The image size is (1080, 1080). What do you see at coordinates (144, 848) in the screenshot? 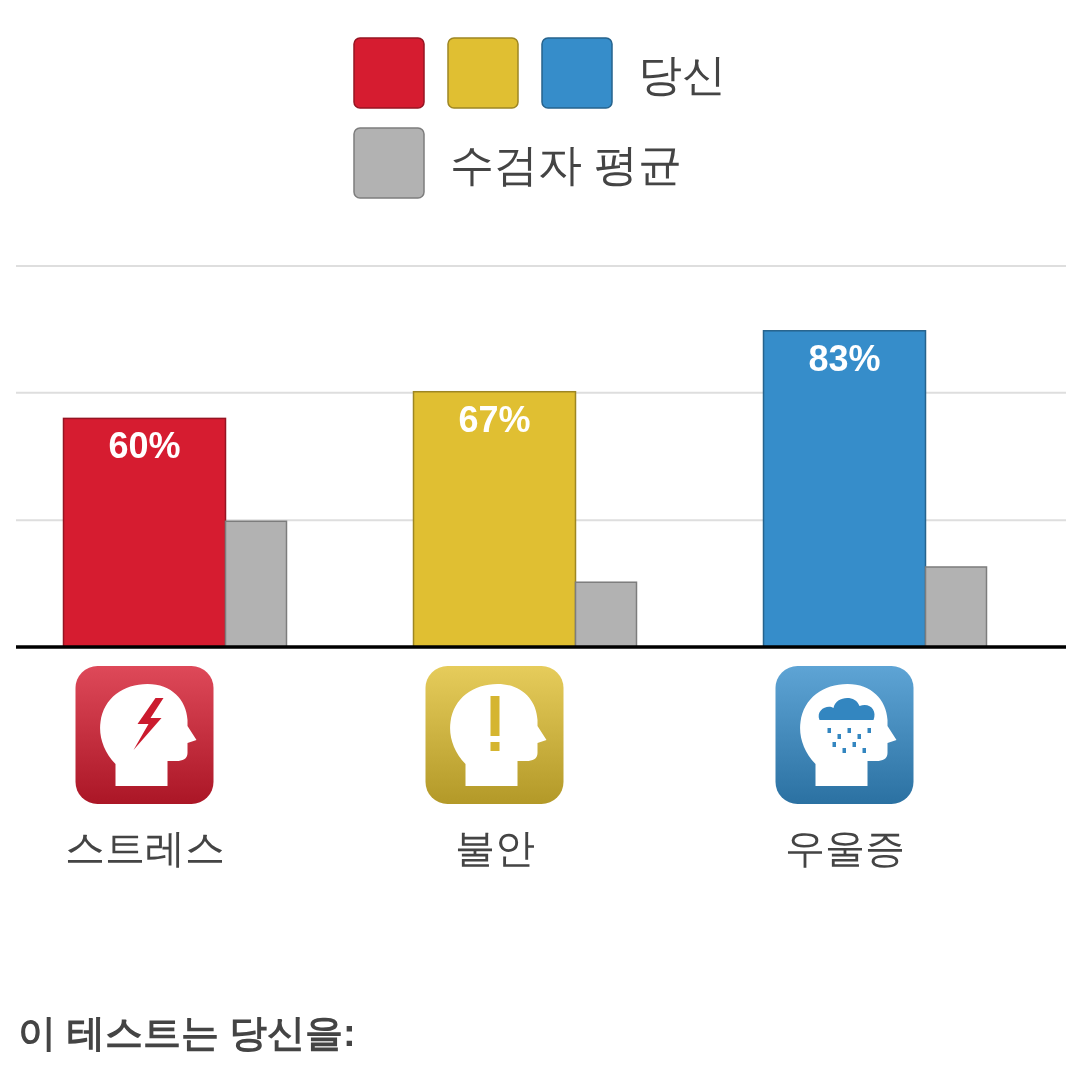
I see `x-tick-label: 스트레스` at bounding box center [144, 848].